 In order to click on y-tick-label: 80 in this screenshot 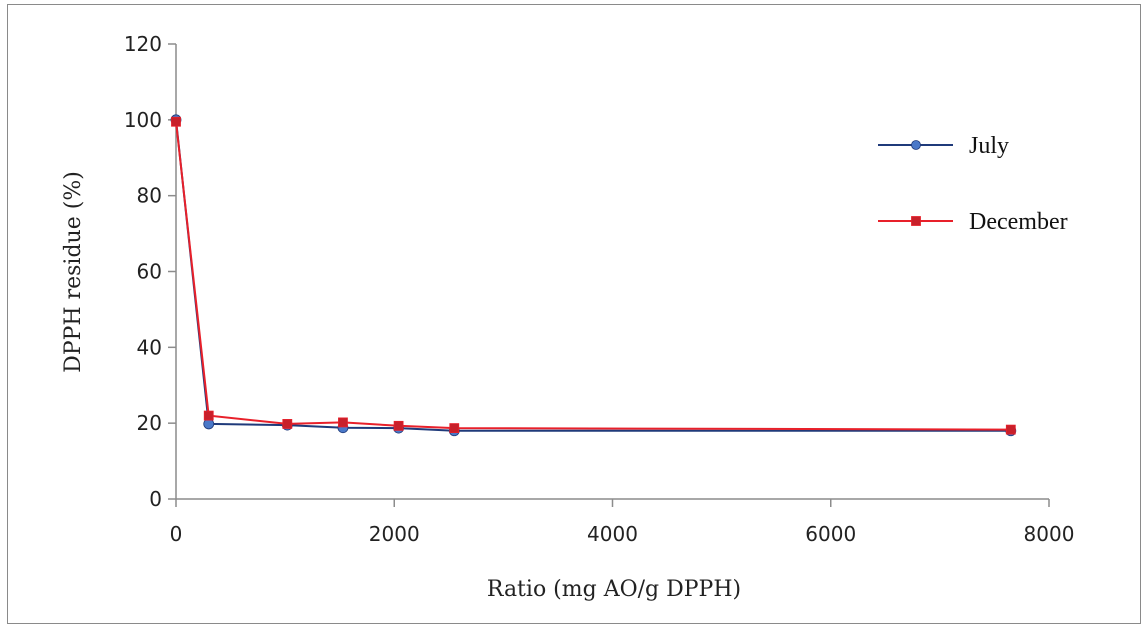, I will do `click(149, 196)`.